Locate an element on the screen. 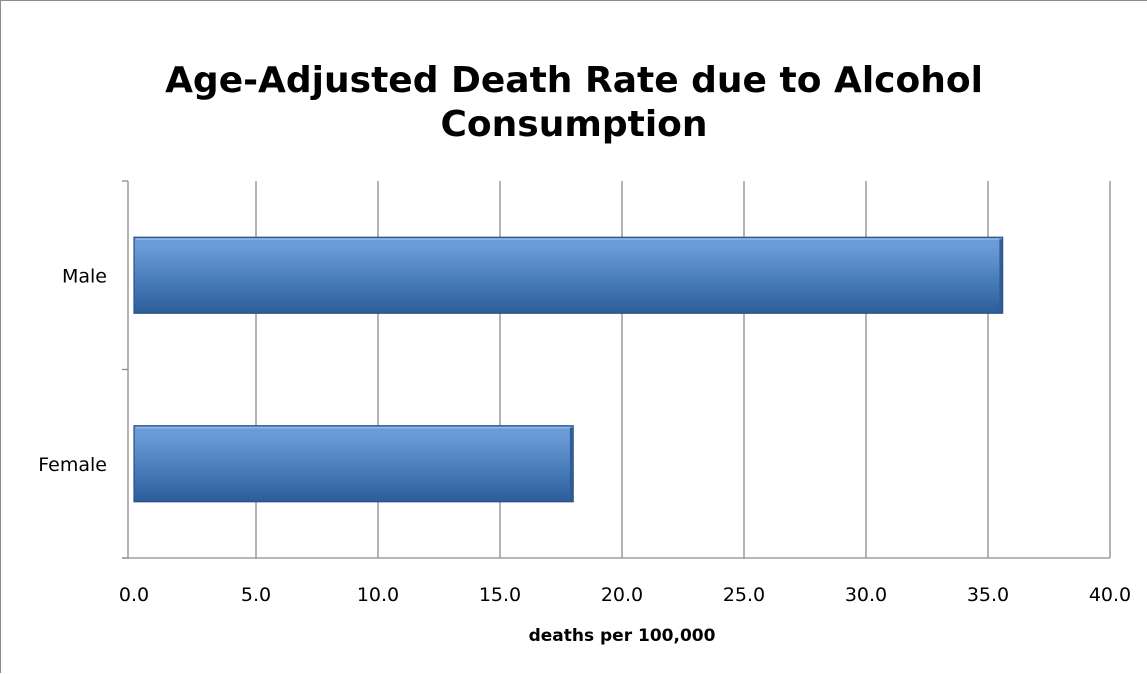 The height and width of the screenshot is (674, 1147). x-tick-label-3: 15.0 is located at coordinates (500, 595).